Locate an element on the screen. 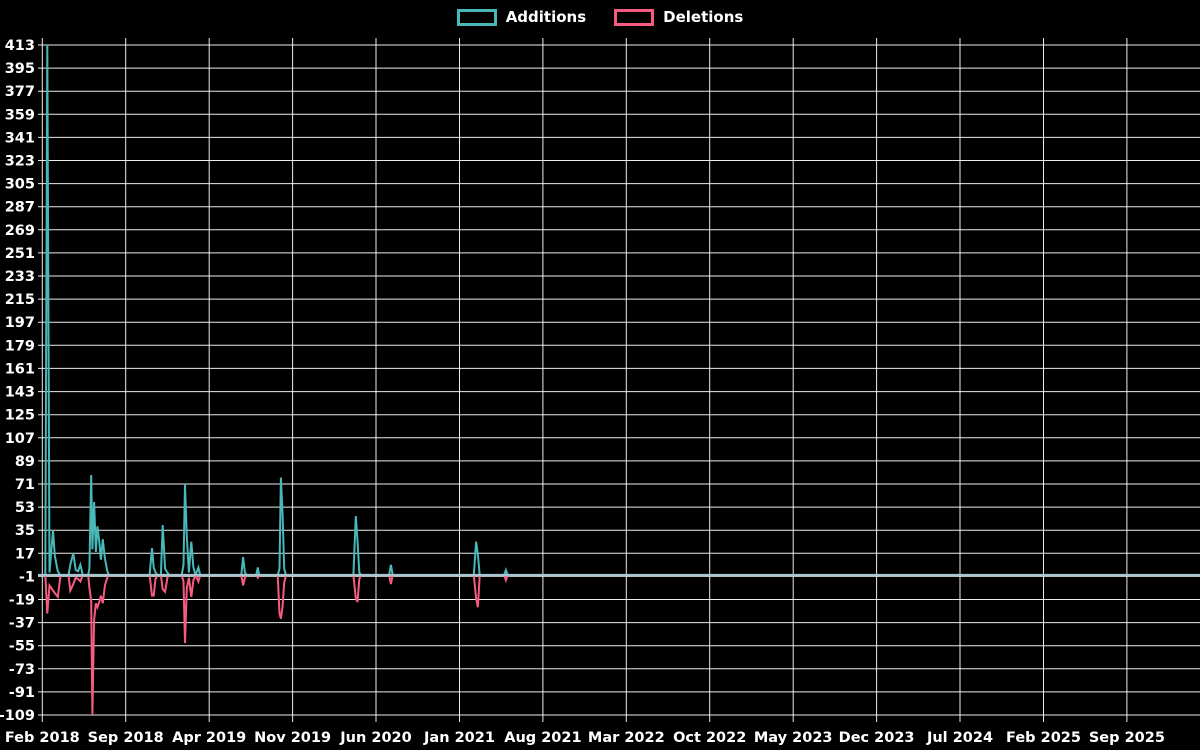 This screenshot has height=750, width=1200. svg-text: 269 is located at coordinates (20, 231).